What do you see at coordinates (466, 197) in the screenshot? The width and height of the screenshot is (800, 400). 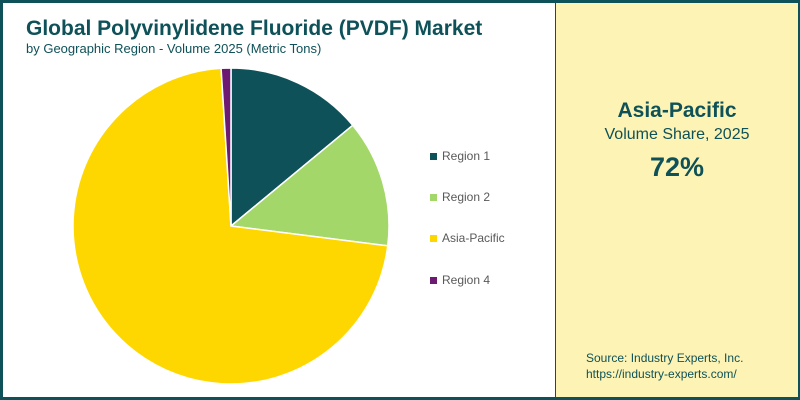 I see `legend-label: Region 2` at bounding box center [466, 197].